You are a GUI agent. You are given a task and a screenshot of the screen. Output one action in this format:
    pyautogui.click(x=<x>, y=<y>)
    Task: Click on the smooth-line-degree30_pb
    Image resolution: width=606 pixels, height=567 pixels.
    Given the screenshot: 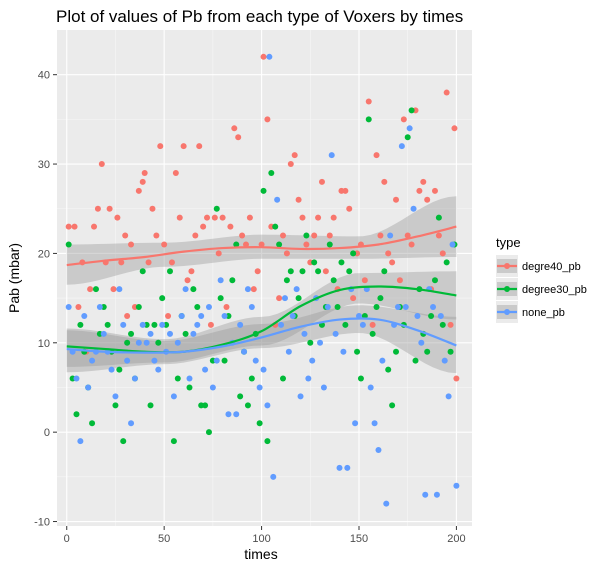 What is the action you would take?
    pyautogui.click(x=261, y=319)
    